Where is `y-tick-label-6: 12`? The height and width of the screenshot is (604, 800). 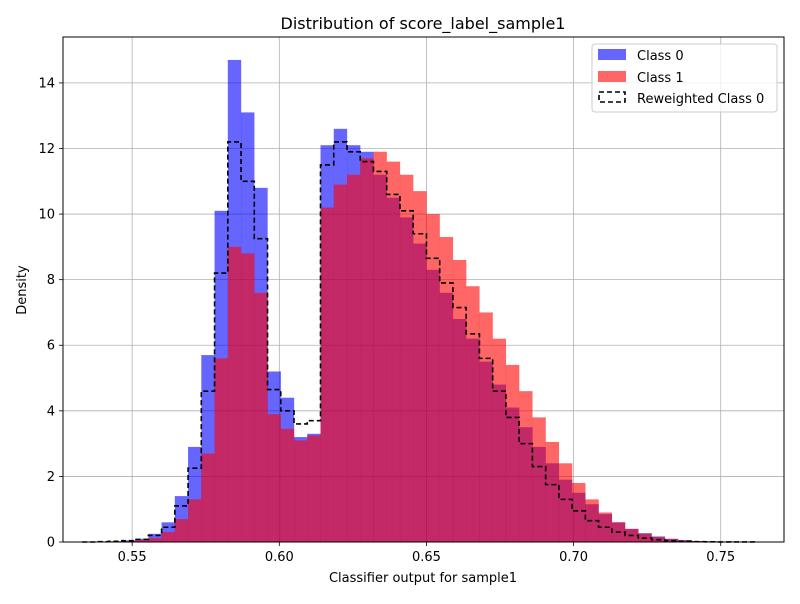
y-tick-label-6: 12 is located at coordinates (46, 149).